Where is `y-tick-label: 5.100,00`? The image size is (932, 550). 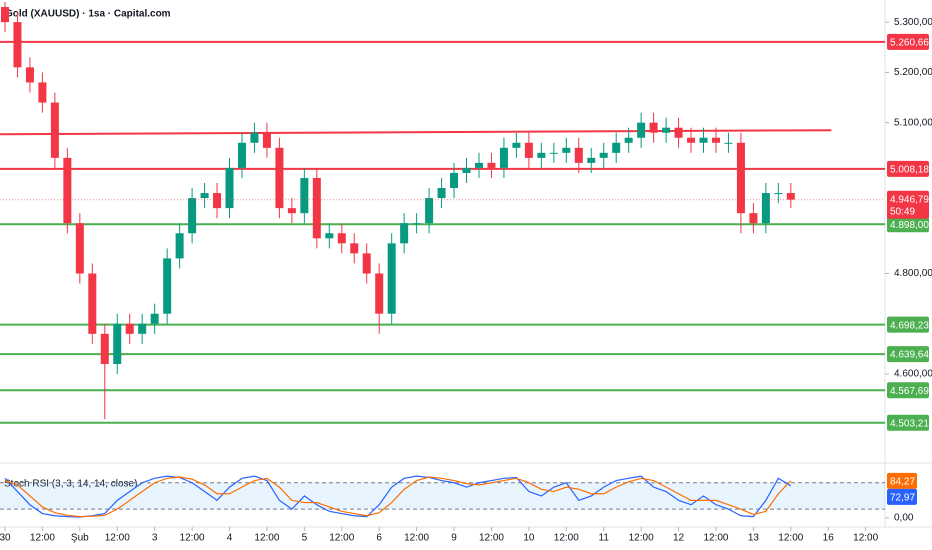
y-tick-label: 5.100,00 is located at coordinates (913, 122).